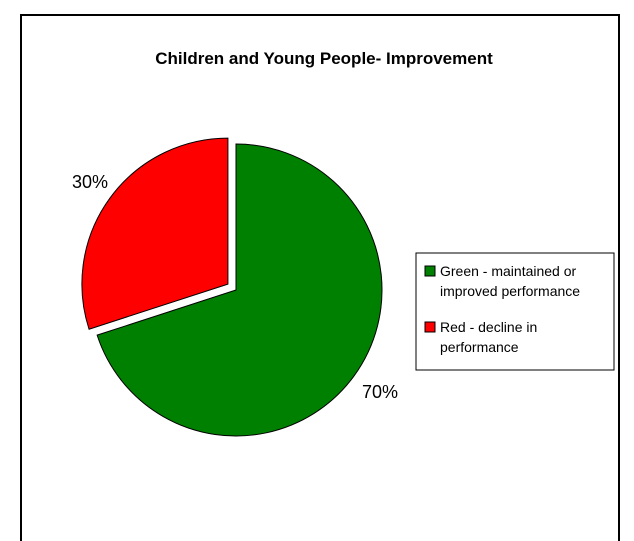  I want to click on legend-label-red-line-1: Red - decline in, so click(488, 327).